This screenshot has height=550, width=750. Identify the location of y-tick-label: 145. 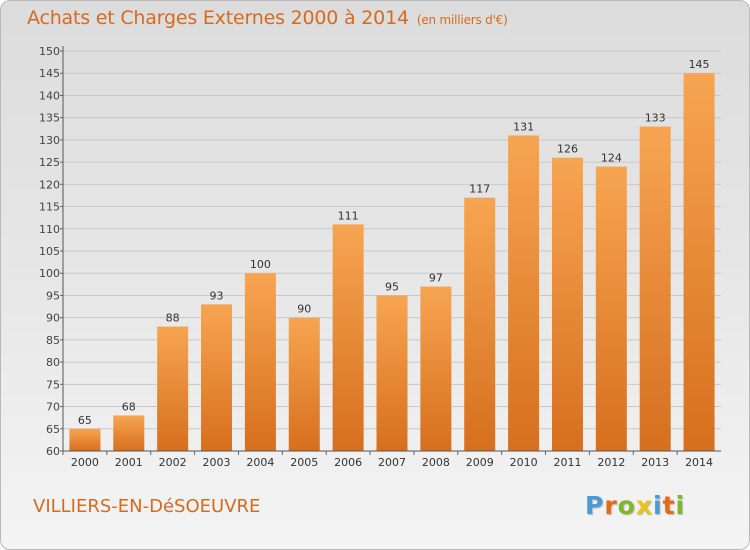
(49, 73).